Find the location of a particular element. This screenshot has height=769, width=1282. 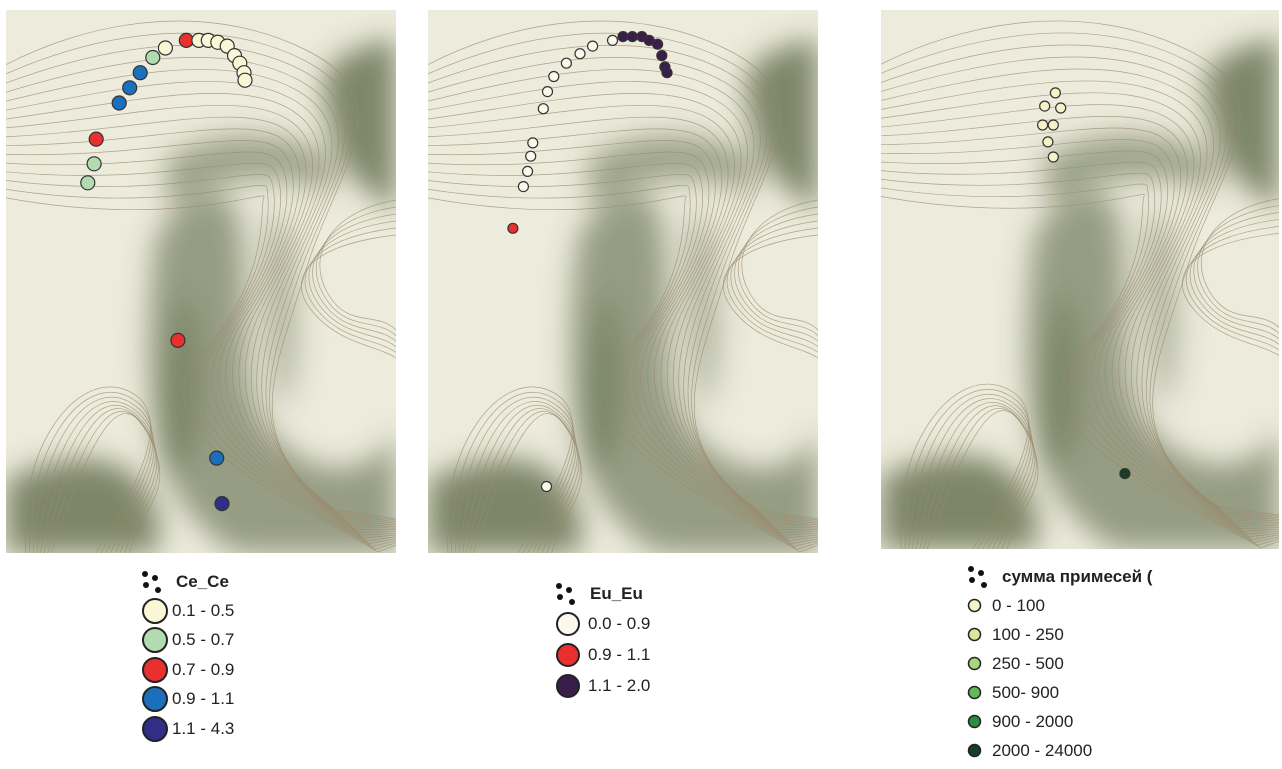

legend-label: 2000 - 24000 is located at coordinates (1042, 750).